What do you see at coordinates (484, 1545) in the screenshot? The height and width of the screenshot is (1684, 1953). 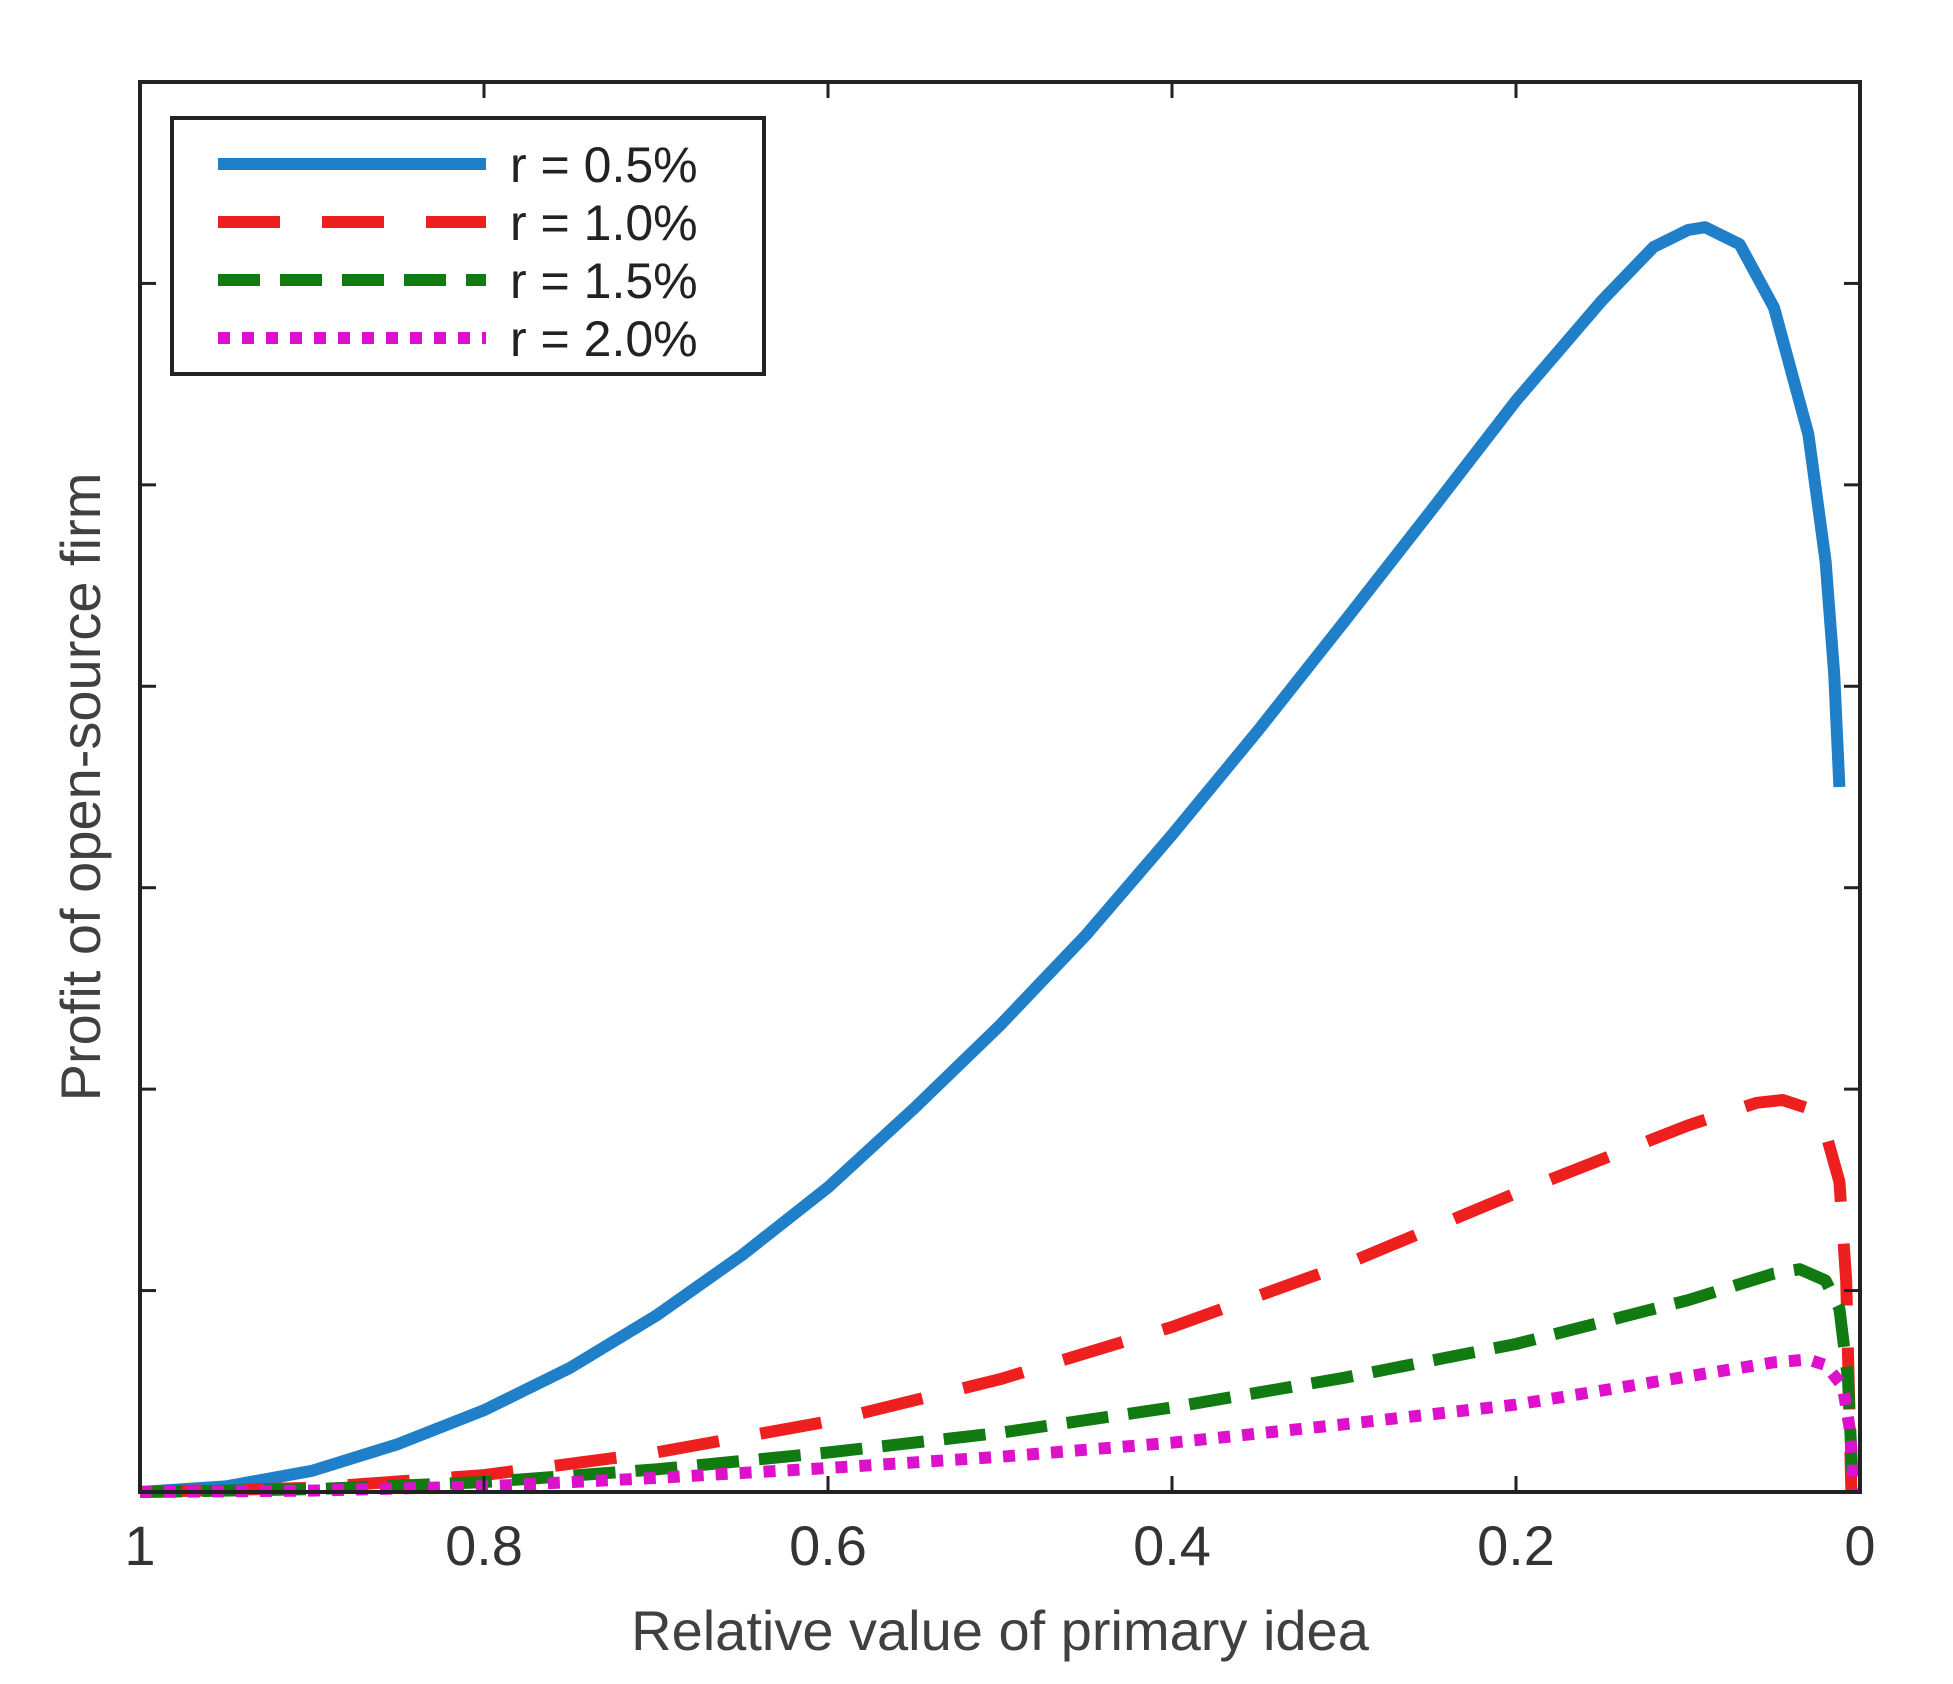 I see `x-tick-label: 0.8` at bounding box center [484, 1545].